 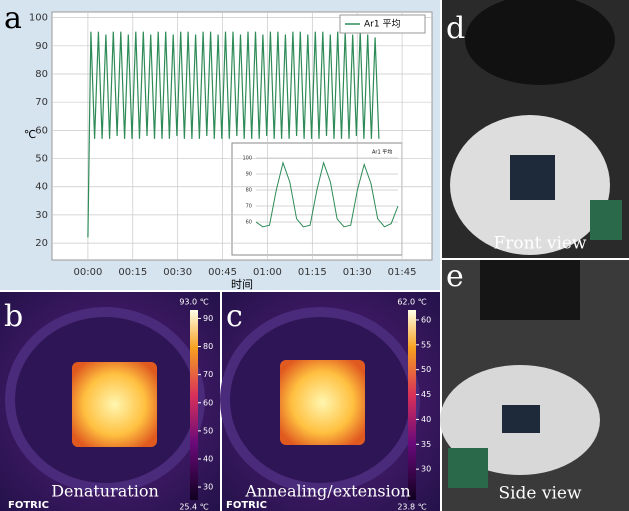 I want to click on x-tick-label: 00:15, so click(x=132, y=272).